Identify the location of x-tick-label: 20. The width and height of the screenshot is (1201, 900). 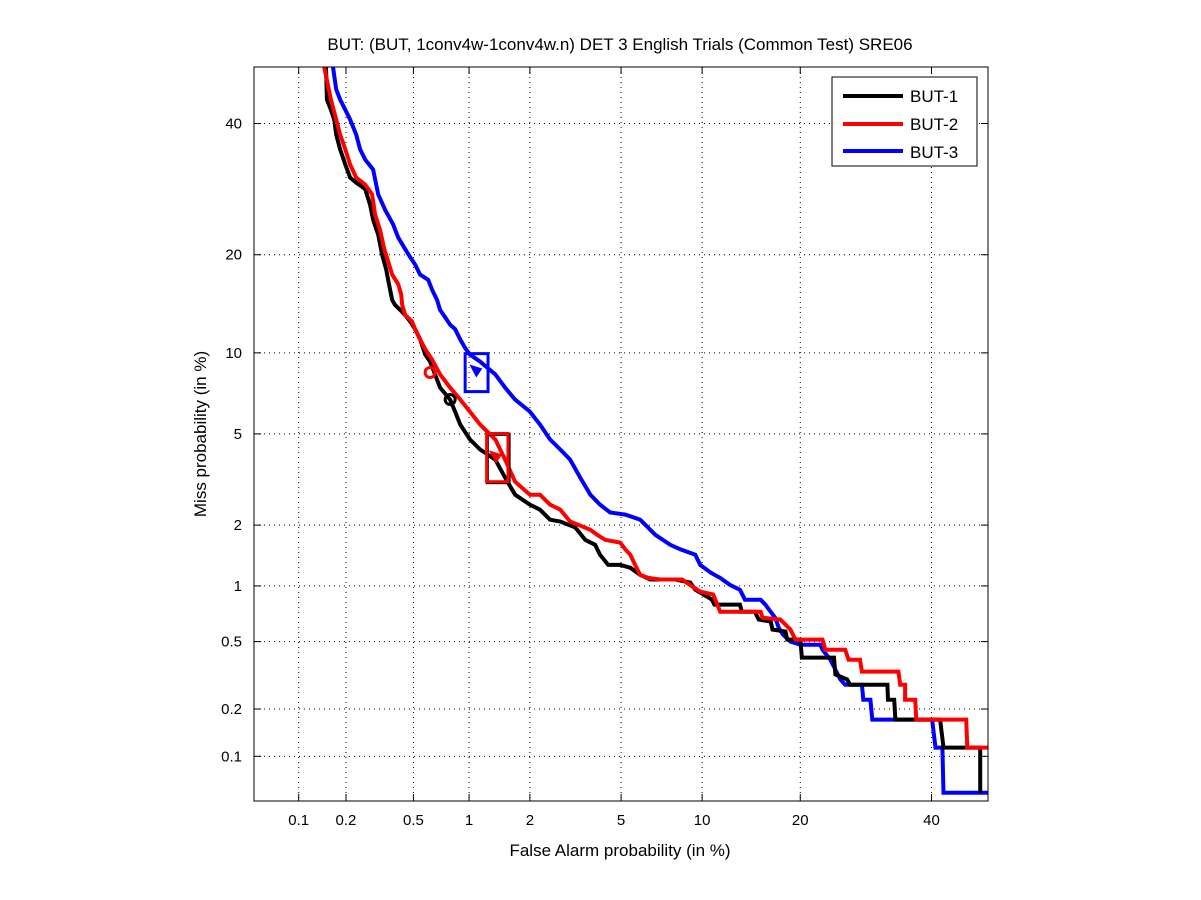
(800, 820).